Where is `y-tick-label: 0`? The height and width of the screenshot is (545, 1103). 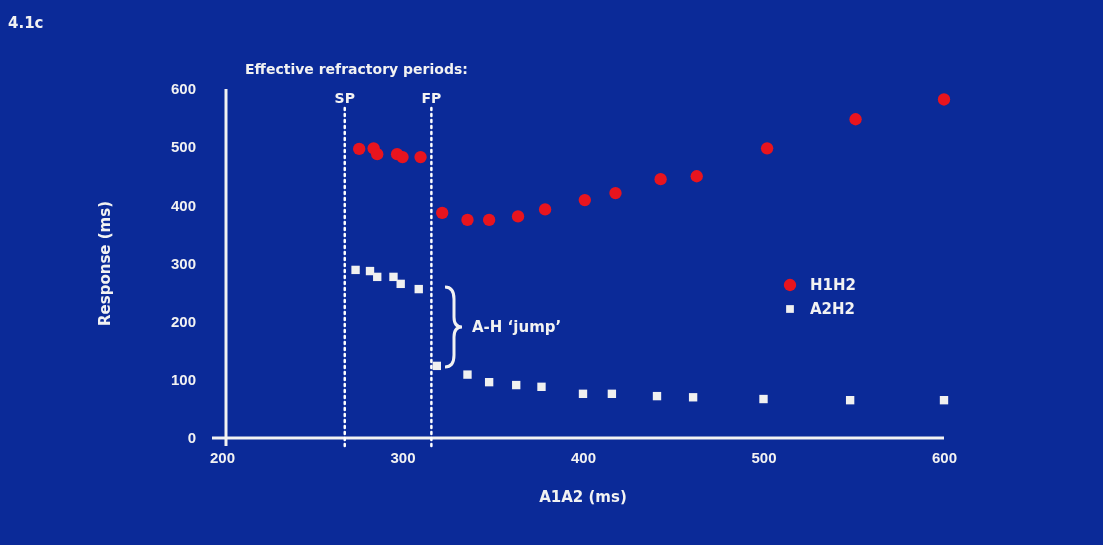
y-tick-label: 0 is located at coordinates (191, 438).